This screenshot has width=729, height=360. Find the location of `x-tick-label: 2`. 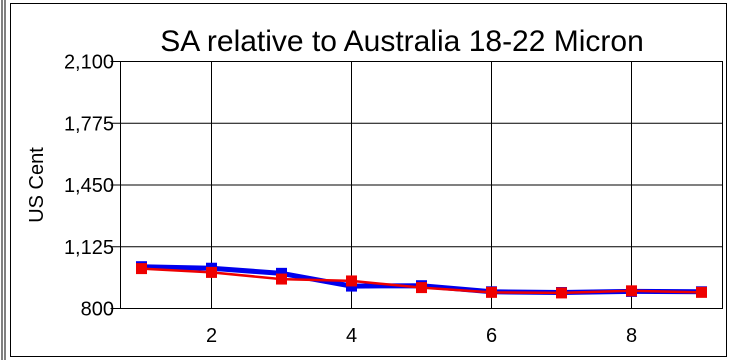

x-tick-label: 2 is located at coordinates (211, 336).